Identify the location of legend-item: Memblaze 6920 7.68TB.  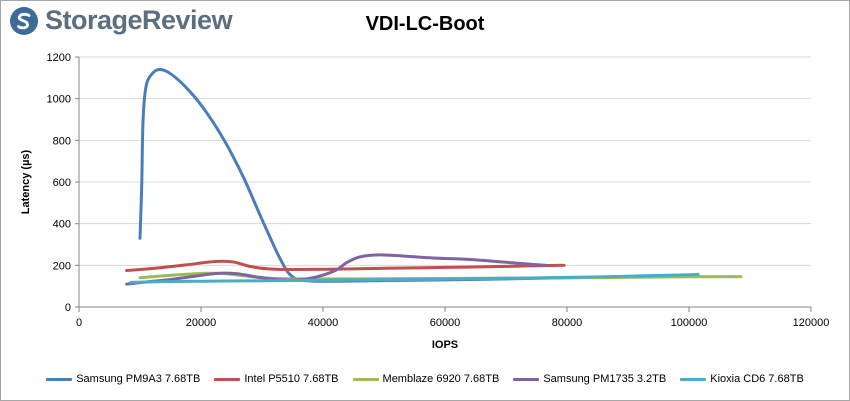
(426, 379).